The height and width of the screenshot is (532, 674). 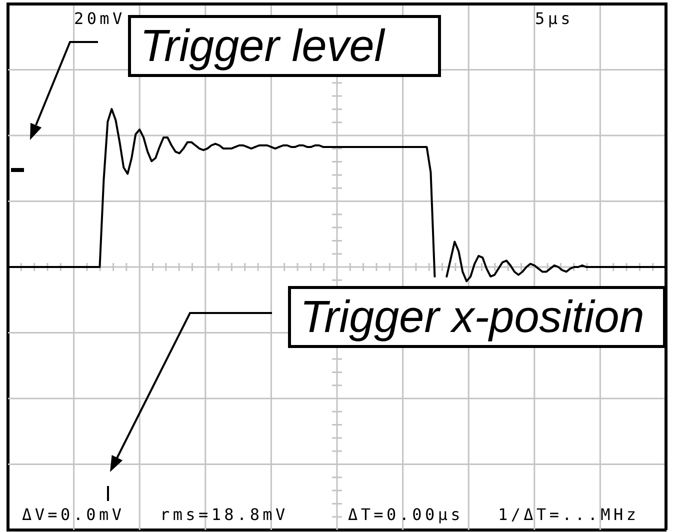 What do you see at coordinates (554, 18) in the screenshot?
I see `text: 5μs` at bounding box center [554, 18].